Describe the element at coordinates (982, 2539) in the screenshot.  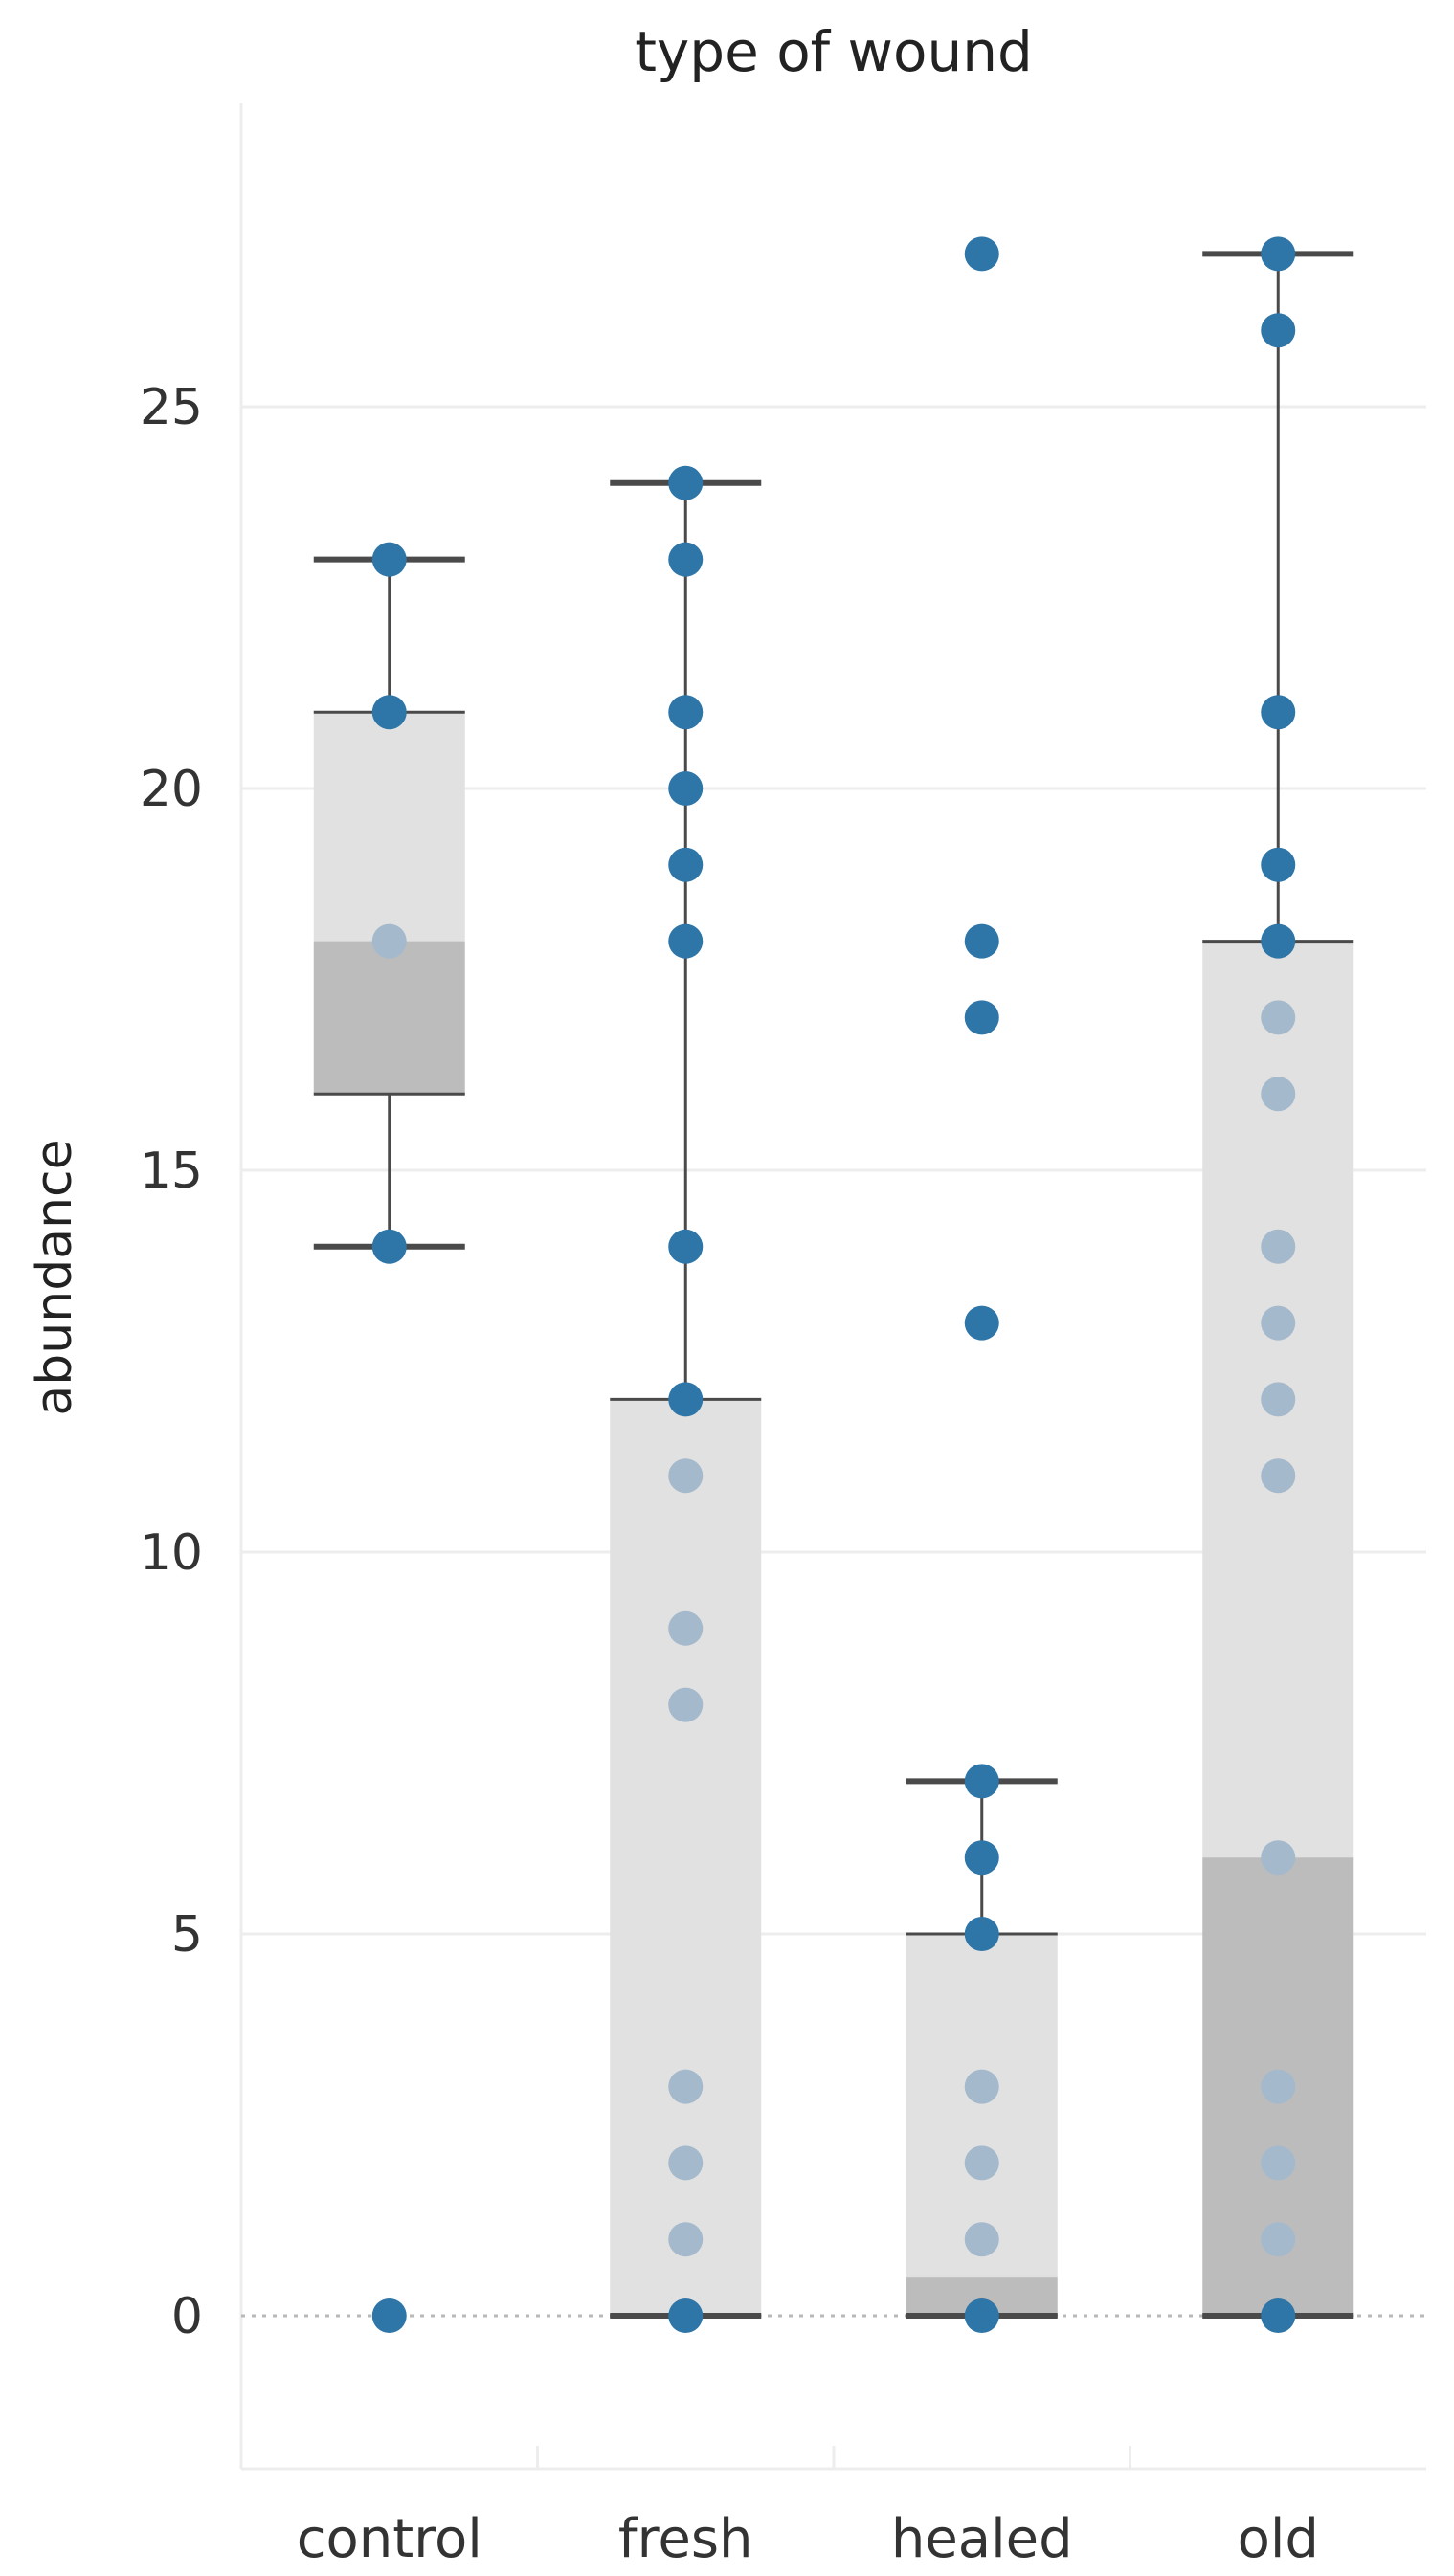
I see `x-tick-label-healed: healed` at that location.